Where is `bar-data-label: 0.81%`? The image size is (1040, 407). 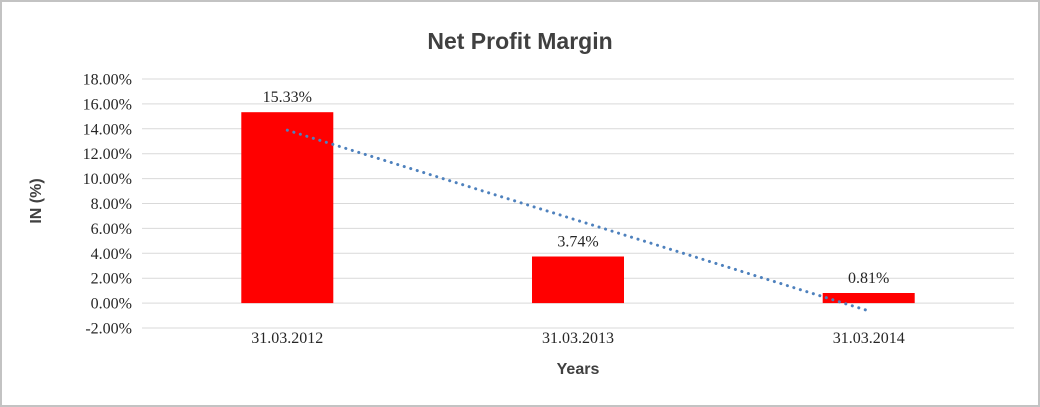
bar-data-label: 0.81% is located at coordinates (868, 278).